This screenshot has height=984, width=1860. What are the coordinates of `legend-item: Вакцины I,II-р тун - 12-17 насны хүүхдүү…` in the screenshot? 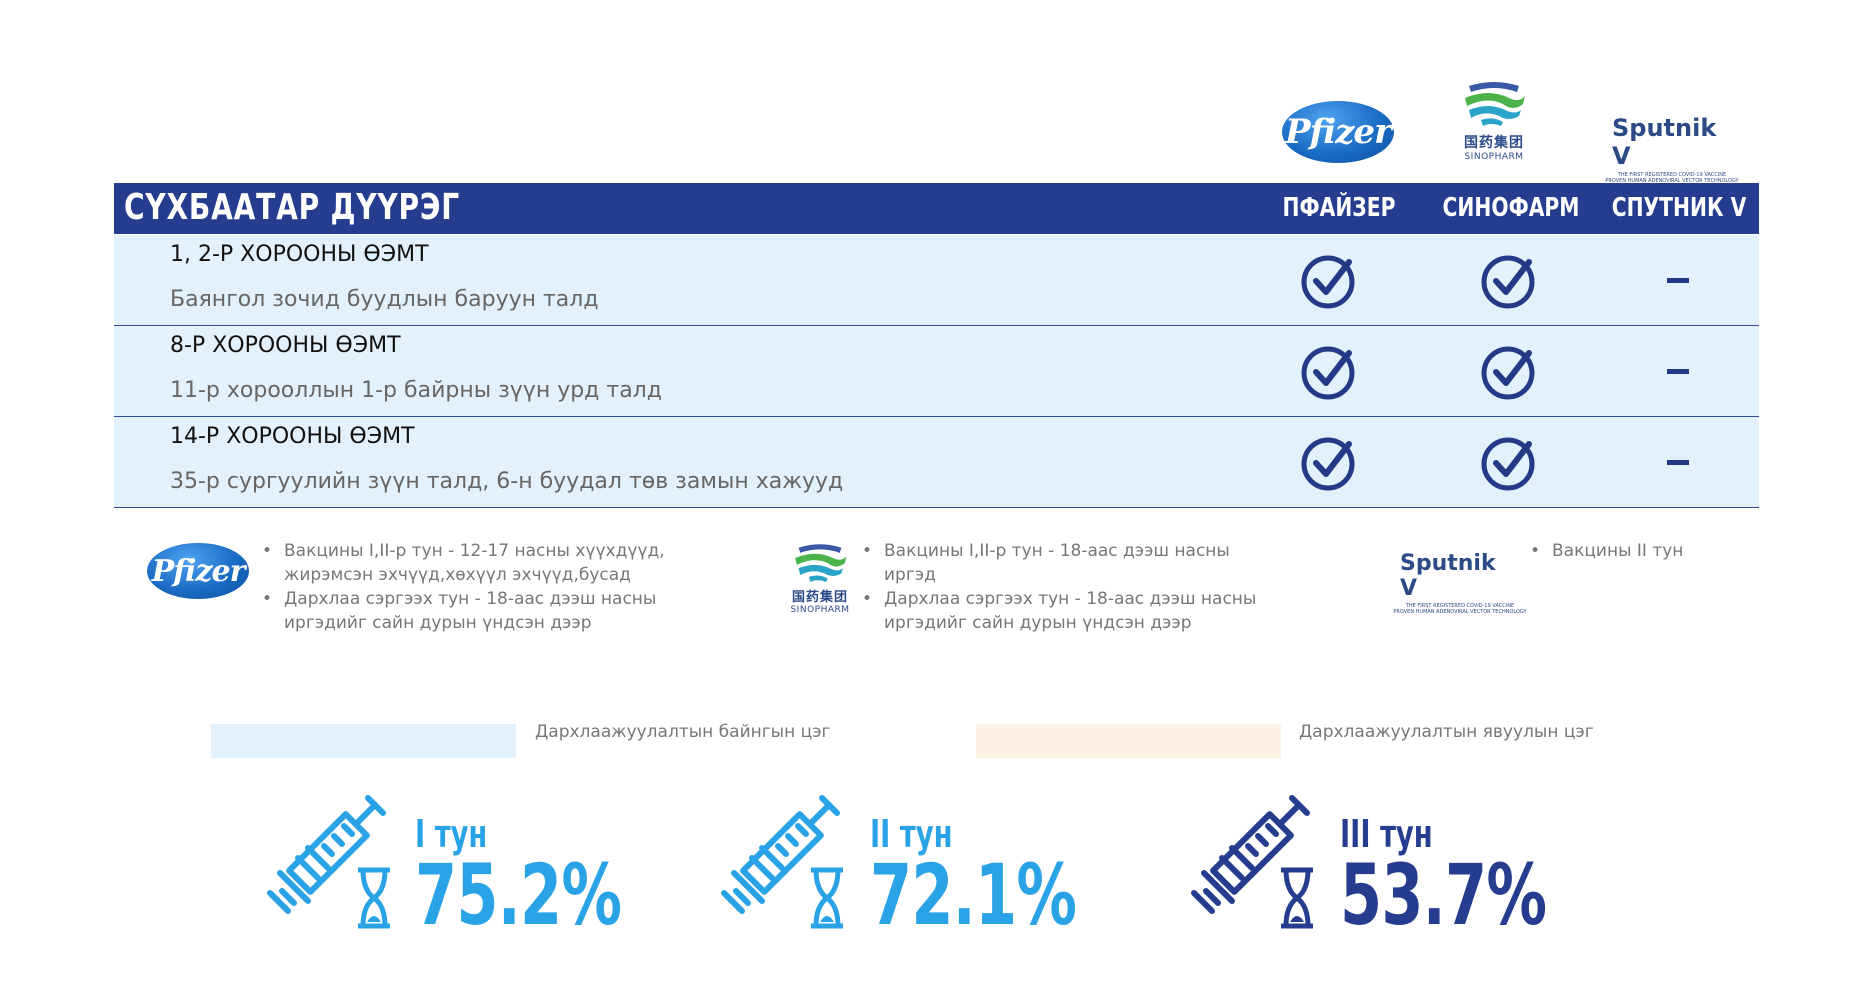 It's located at (468, 563).